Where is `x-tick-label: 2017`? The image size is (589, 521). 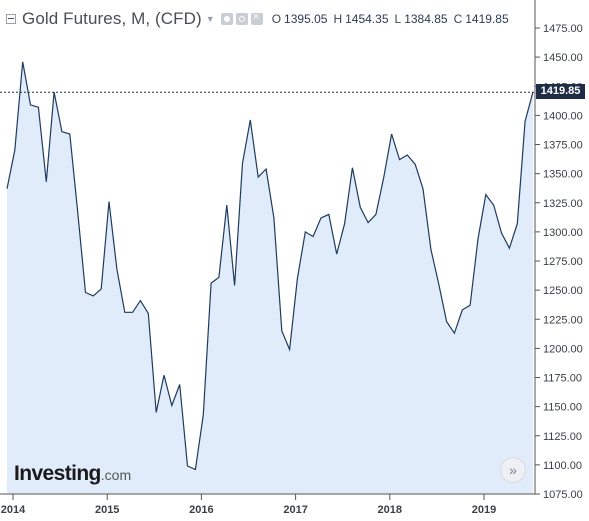 x-tick-label: 2017 is located at coordinates (295, 510).